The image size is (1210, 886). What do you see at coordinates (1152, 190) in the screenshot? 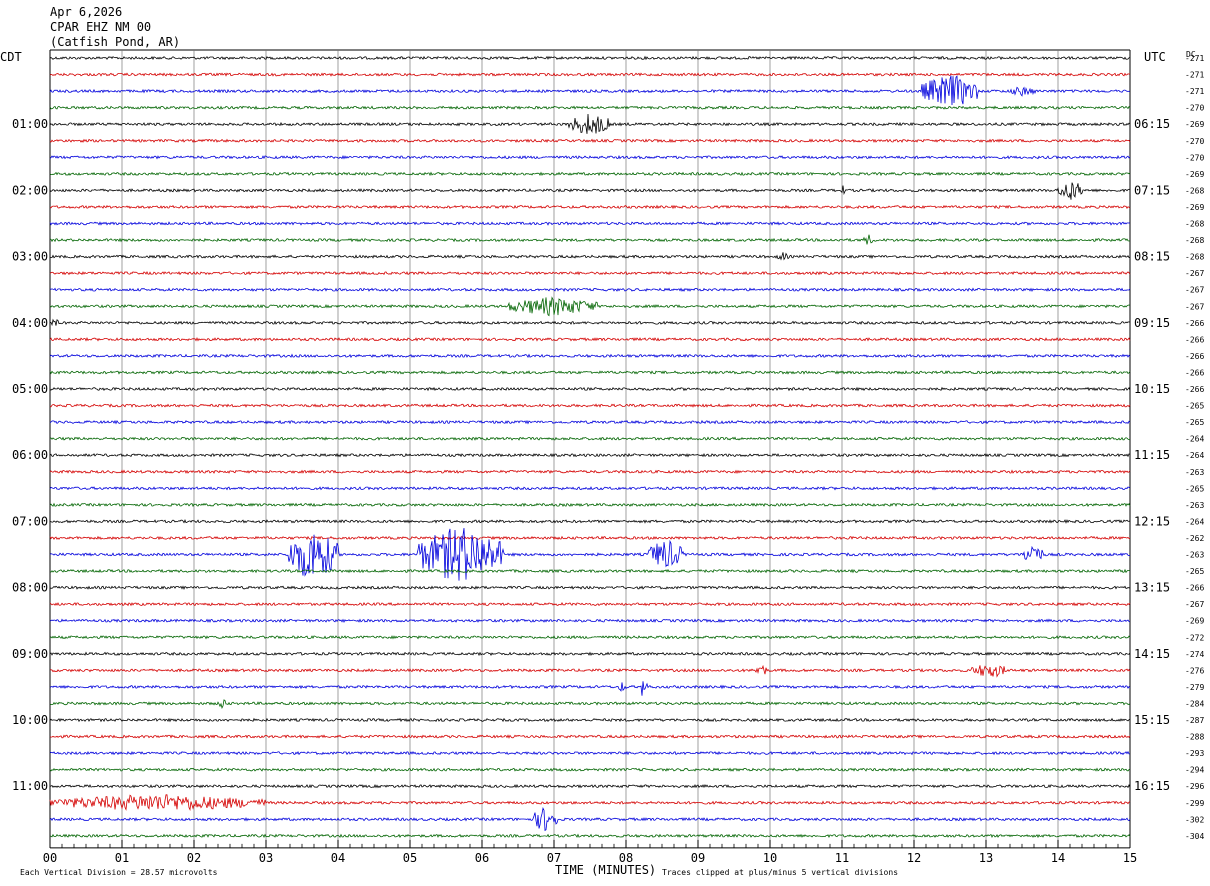
I see `right-hour-label: 07:15` at bounding box center [1152, 190].